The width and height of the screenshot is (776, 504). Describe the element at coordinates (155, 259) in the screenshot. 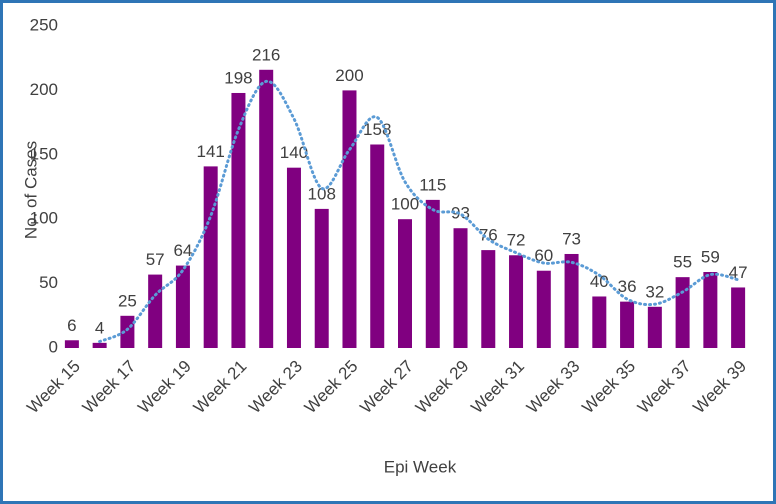

I see `data-label: 57` at that location.